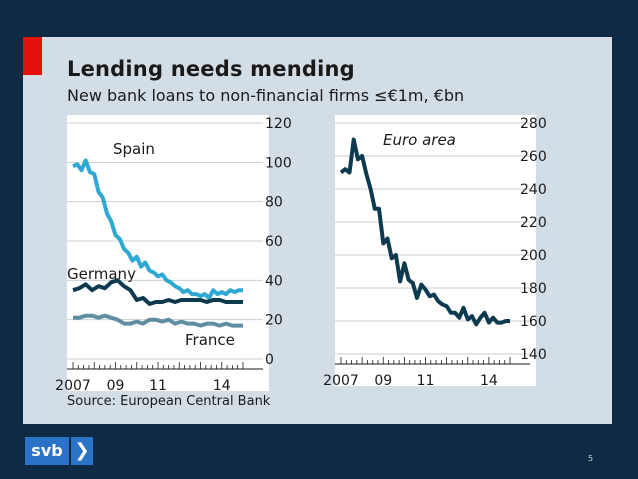 The height and width of the screenshot is (479, 638). Describe the element at coordinates (169, 401) in the screenshot. I see `chart-source: Source: European Central Bank` at that location.